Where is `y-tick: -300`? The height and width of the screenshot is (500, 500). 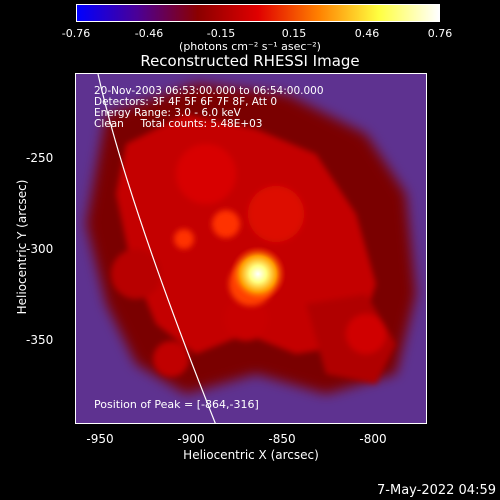 y-tick: -300 is located at coordinates (40, 249).